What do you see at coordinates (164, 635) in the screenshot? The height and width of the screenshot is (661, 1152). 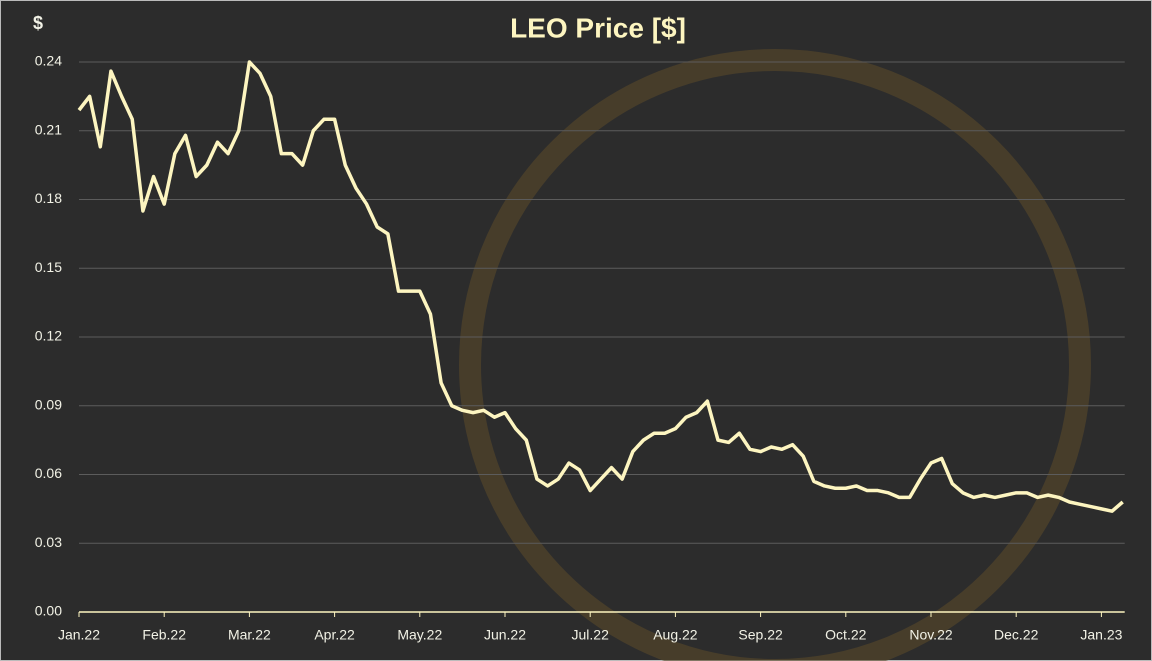 I see `x-tick-label: Feb.22` at bounding box center [164, 635].